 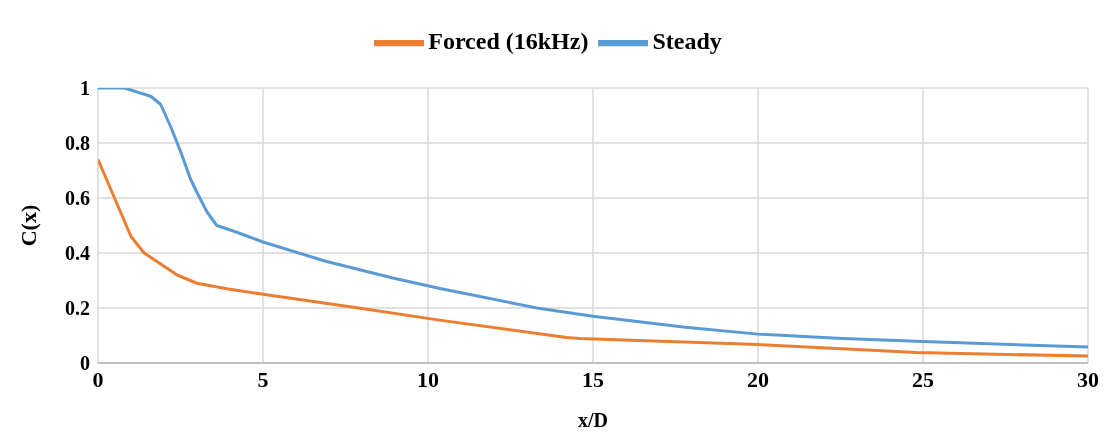 What do you see at coordinates (923, 379) in the screenshot?
I see `x-tick-label: 25` at bounding box center [923, 379].